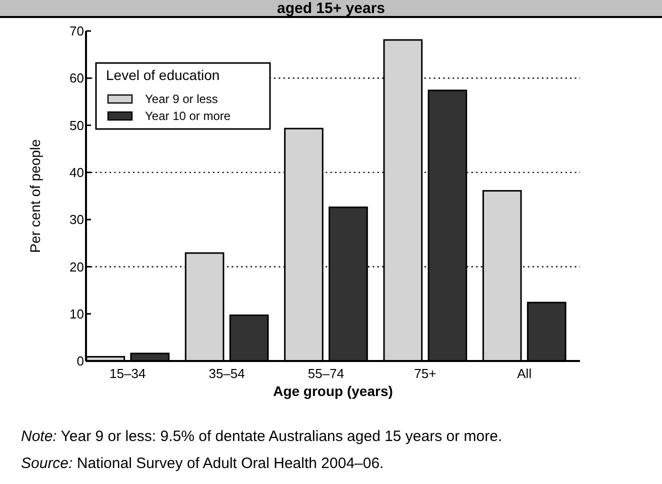 The width and height of the screenshot is (662, 484). I want to click on text: Note: Year 9 or less: 9.5% of dentate Australians aged 15 years or more., so click(261, 436).